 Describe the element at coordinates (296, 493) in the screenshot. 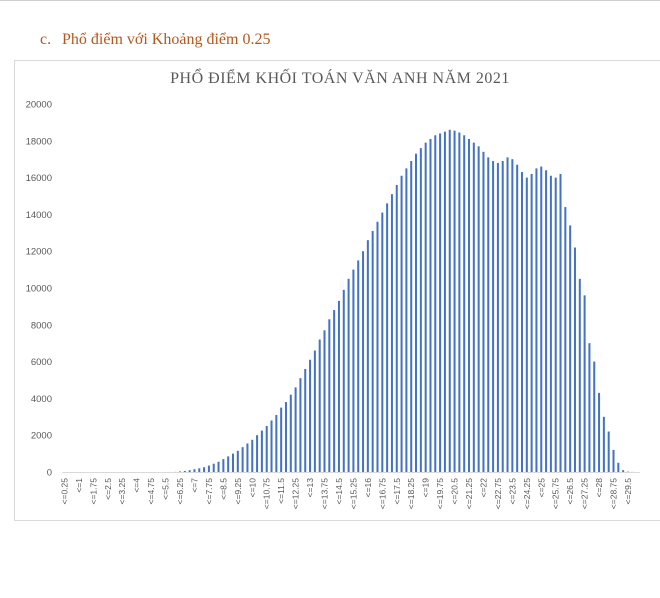

I see `x-tick-label: <=12.25` at that location.